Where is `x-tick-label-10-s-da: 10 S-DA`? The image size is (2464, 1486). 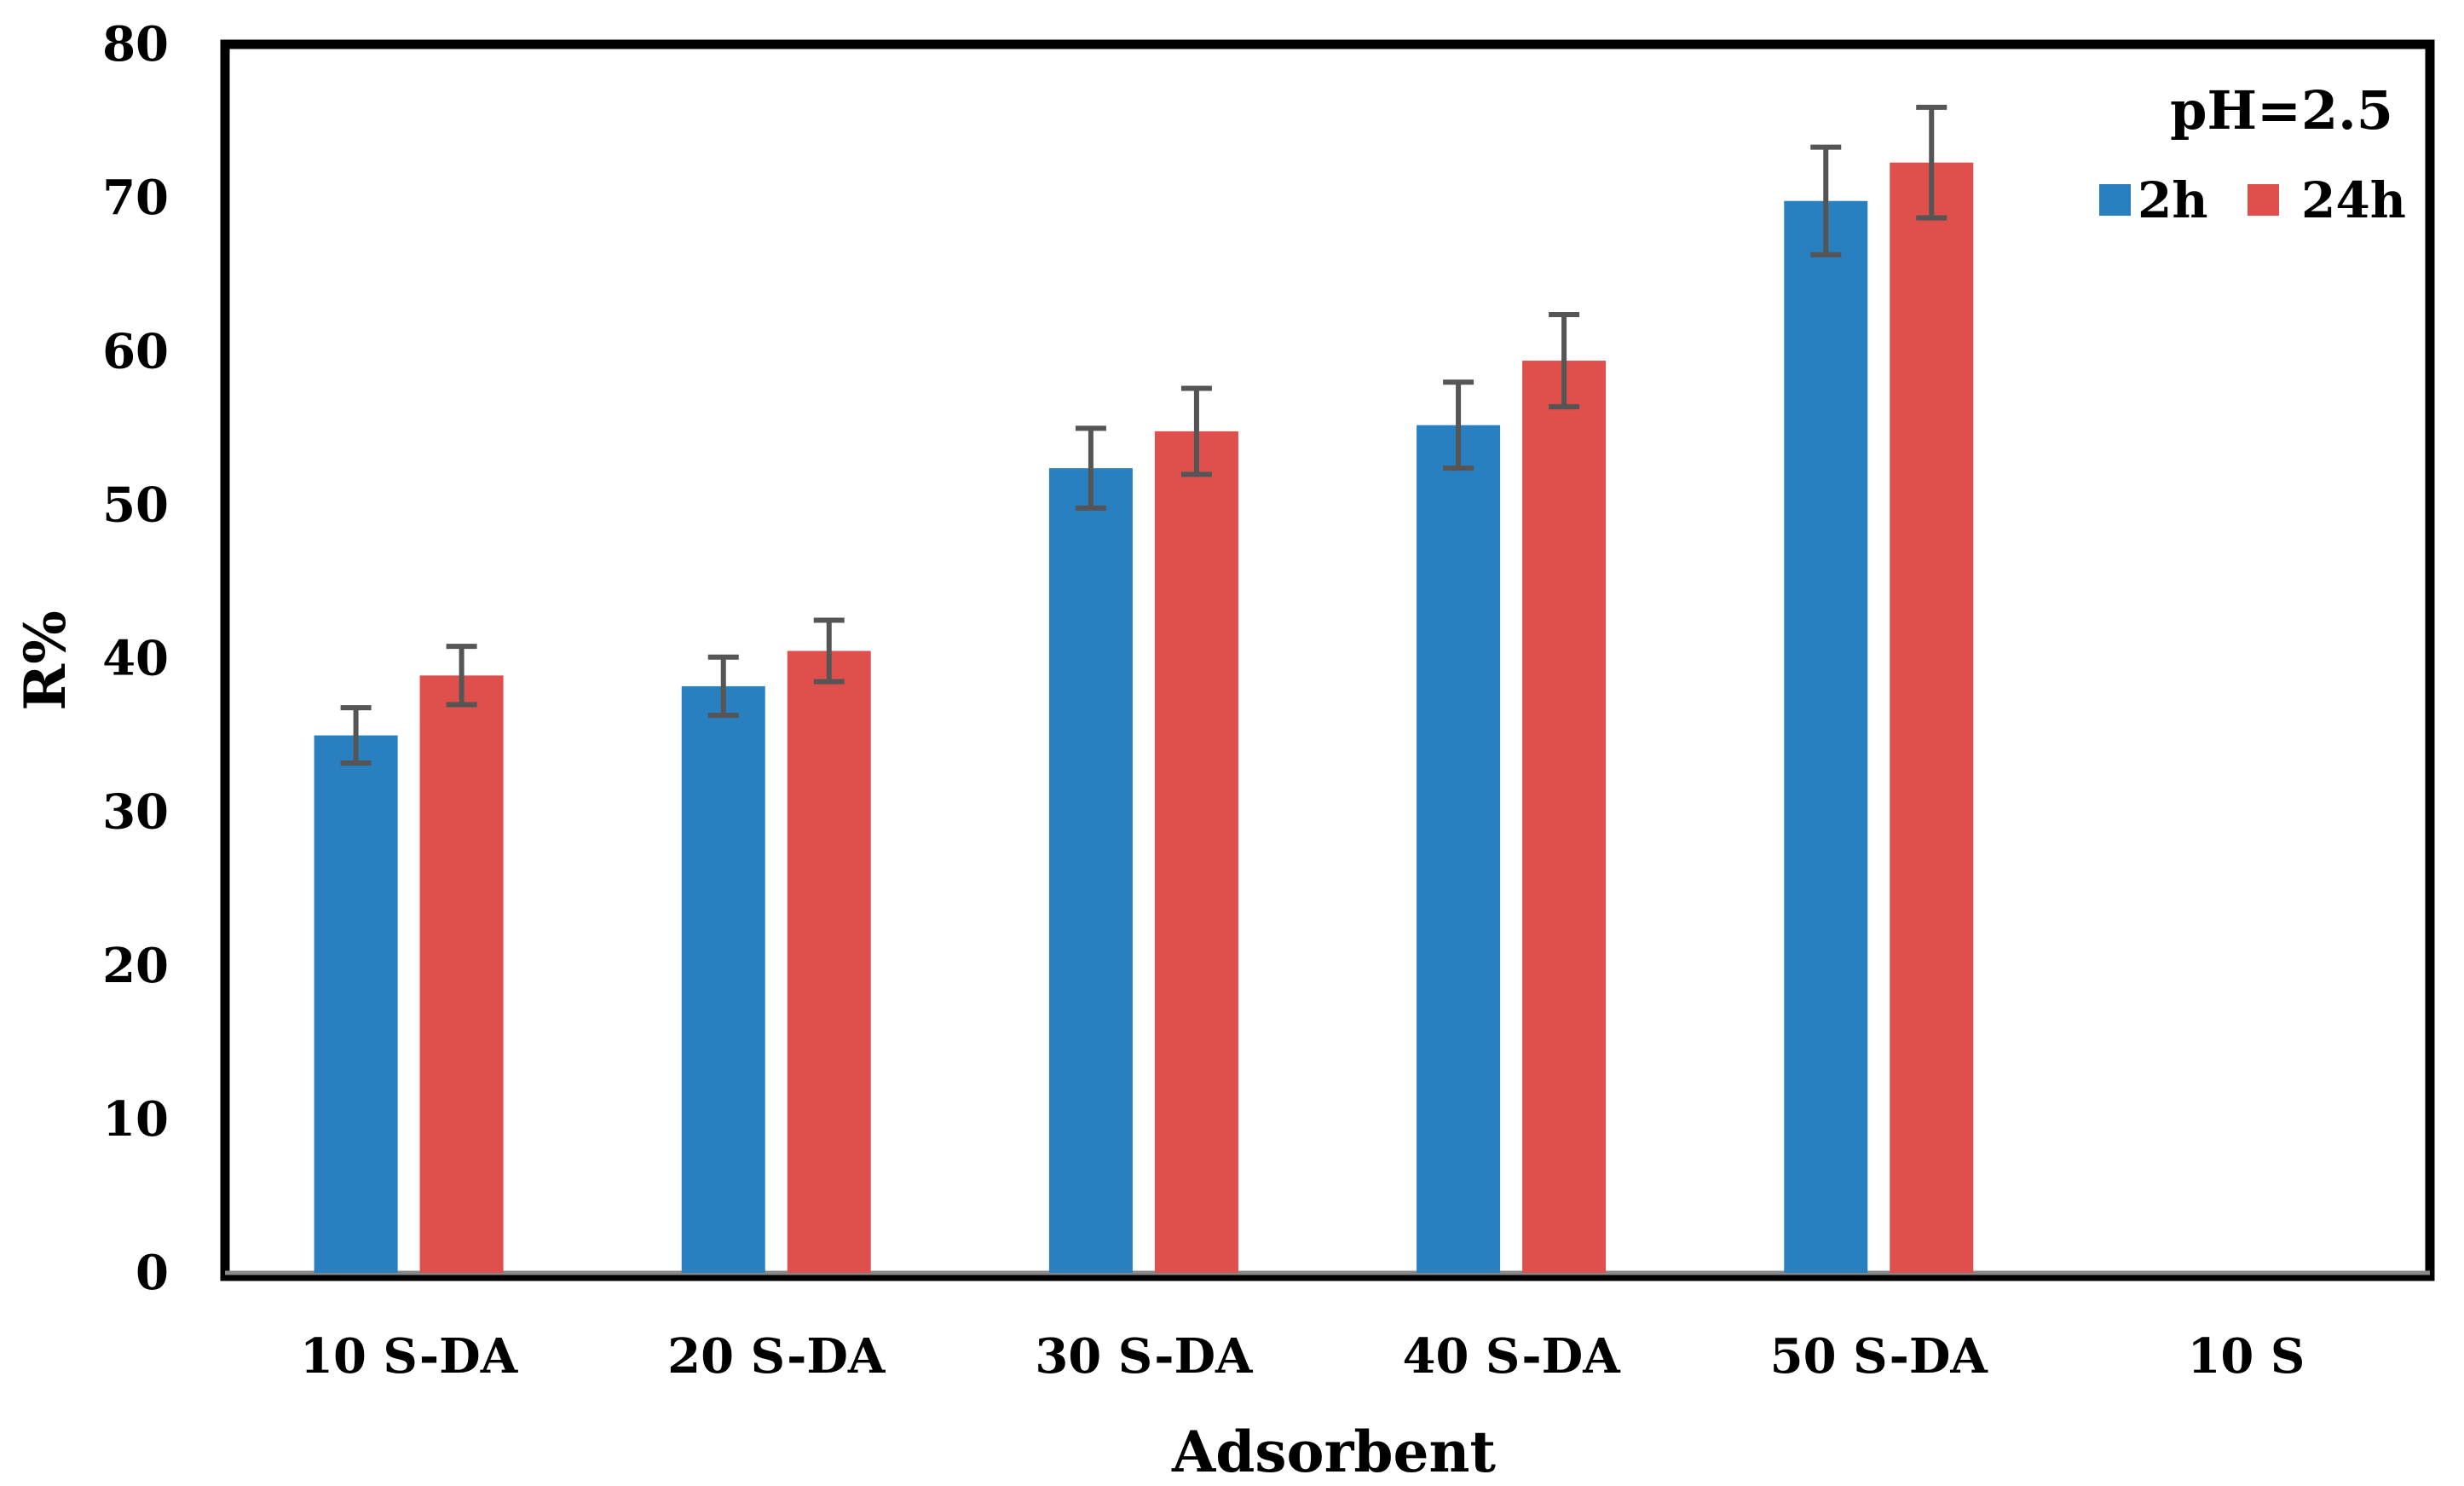 x-tick-label-10-s-da: 10 S-DA is located at coordinates (409, 1356).